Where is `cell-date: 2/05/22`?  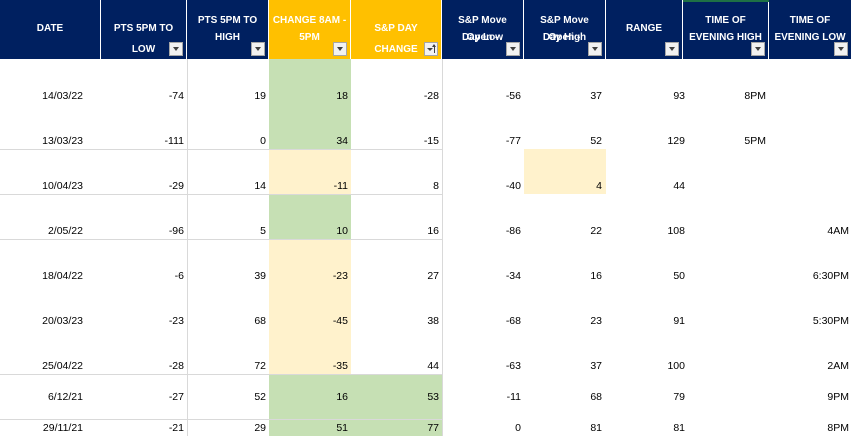
cell-date: 2/05/22 is located at coordinates (65, 231).